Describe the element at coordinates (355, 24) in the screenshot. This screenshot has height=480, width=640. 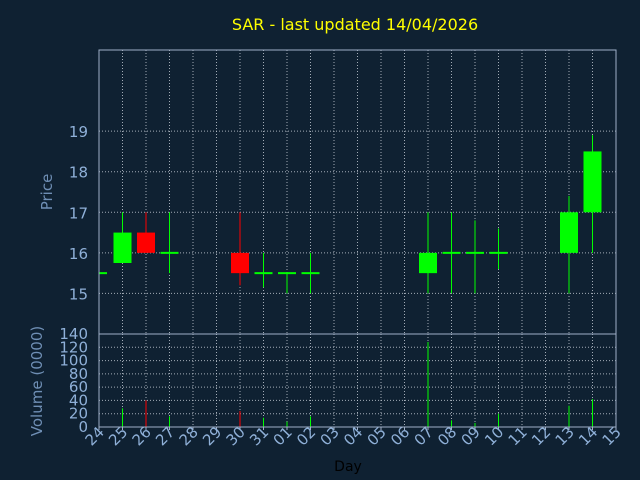
I see `chart-title: SAR - last updated 14/04/2026` at that location.